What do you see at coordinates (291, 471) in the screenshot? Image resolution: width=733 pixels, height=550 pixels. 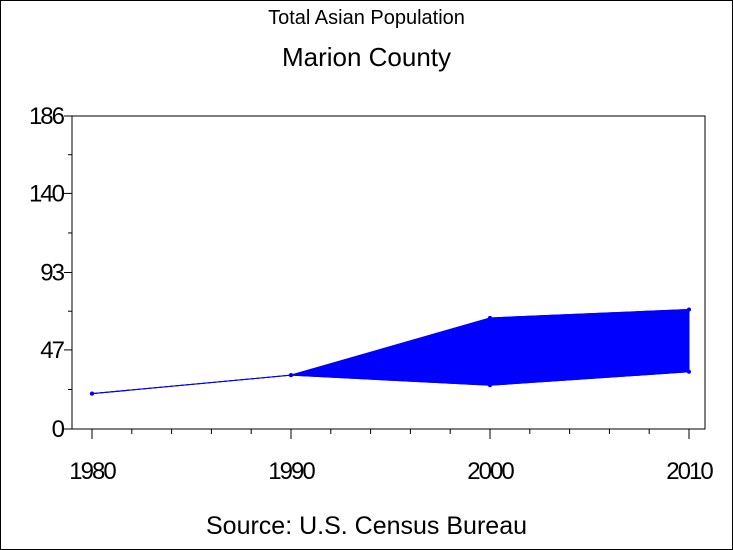 I see `x-tick-label-1990: 1990` at bounding box center [291, 471].